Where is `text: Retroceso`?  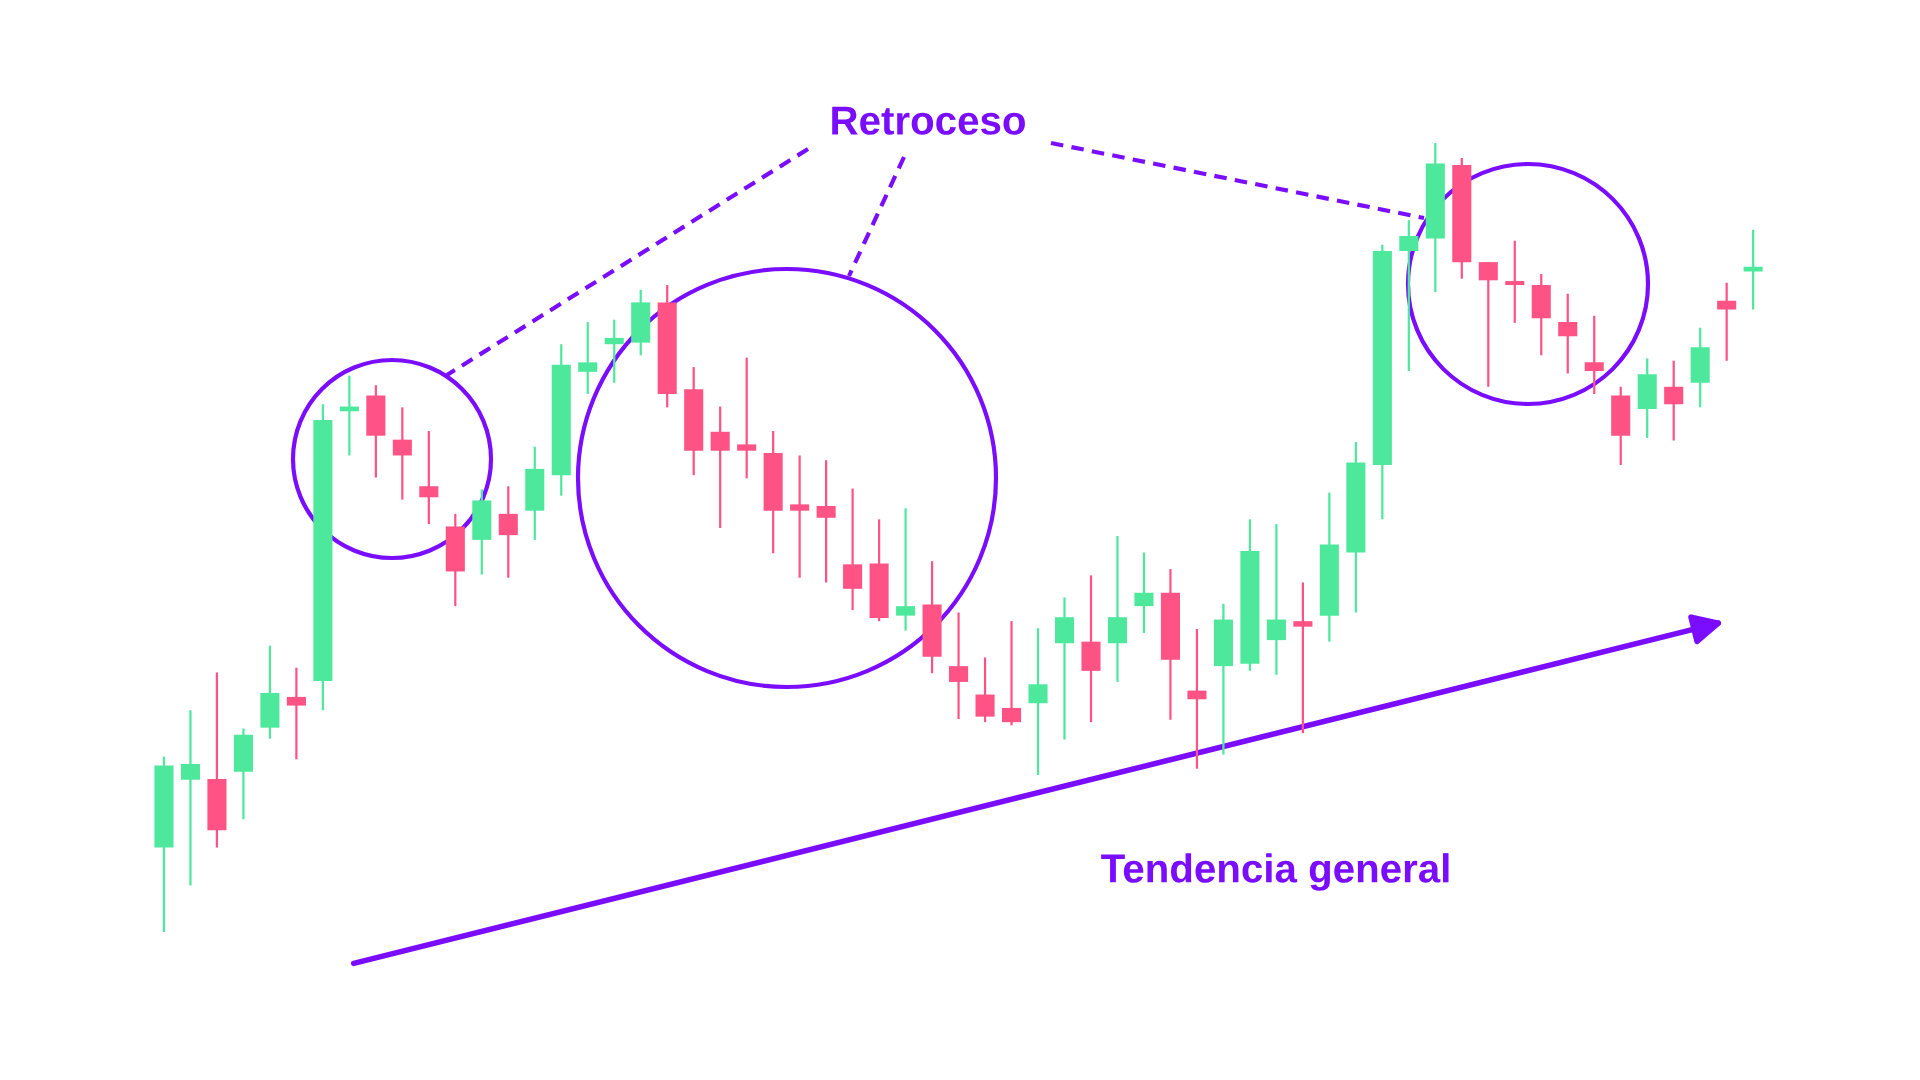 text: Retroceso is located at coordinates (928, 120).